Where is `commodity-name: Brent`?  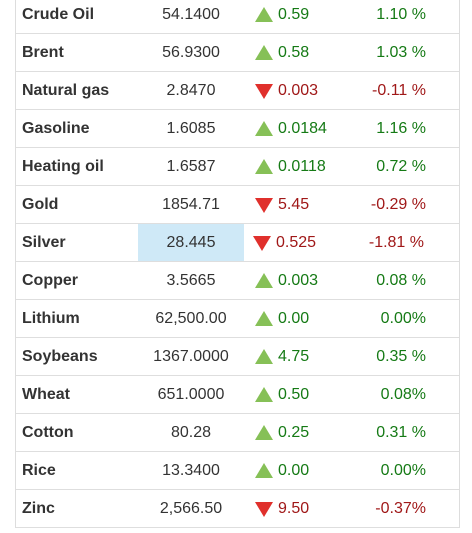
commodity-name: Brent is located at coordinates (43, 52).